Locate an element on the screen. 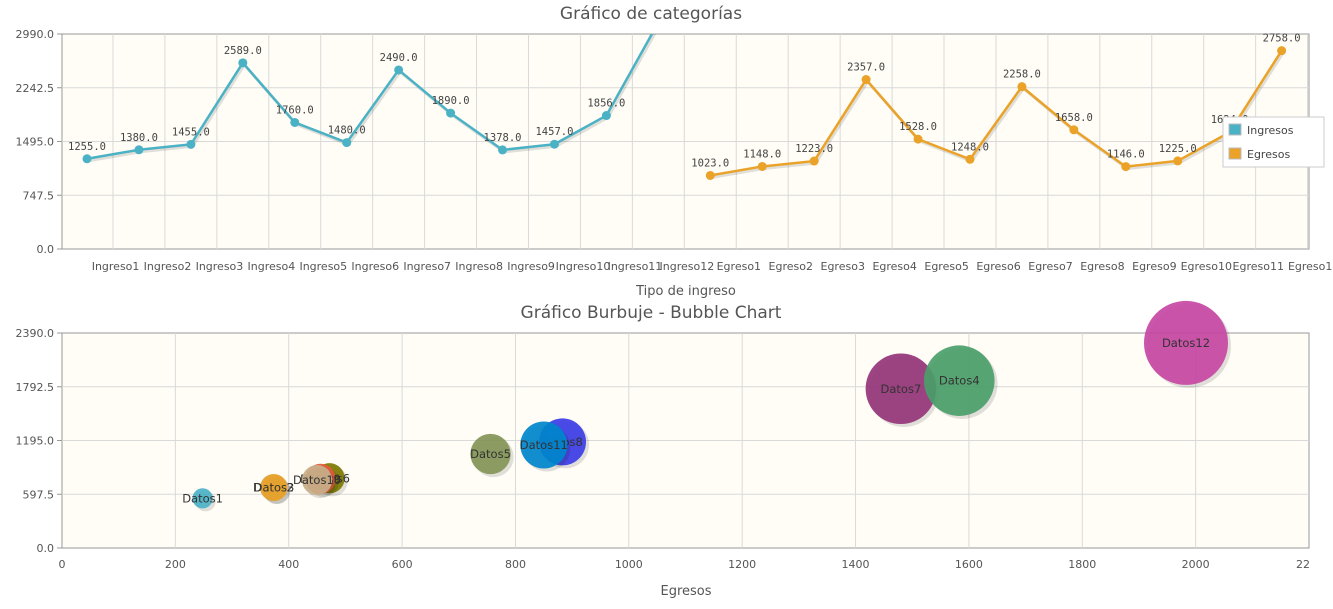  y-tick-label: 1195.0 is located at coordinates (35, 441).